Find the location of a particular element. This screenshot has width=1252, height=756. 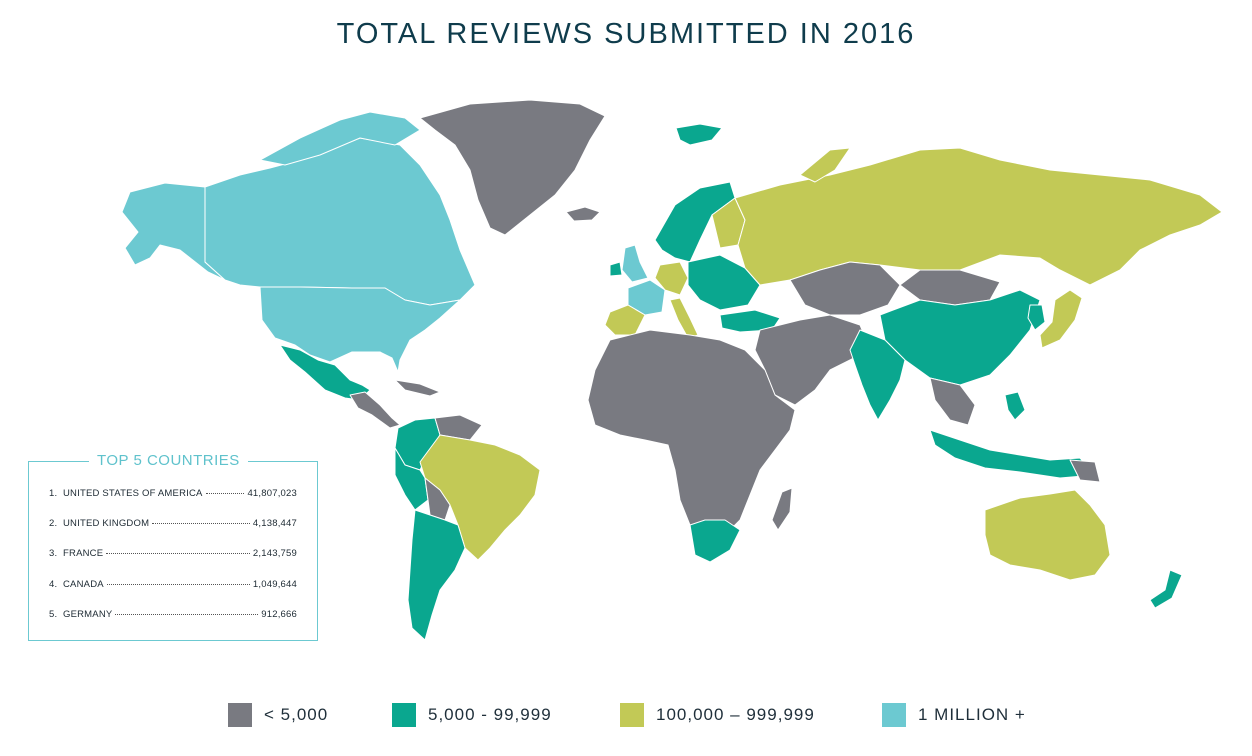

legend-item: < 5,000 is located at coordinates (278, 715).